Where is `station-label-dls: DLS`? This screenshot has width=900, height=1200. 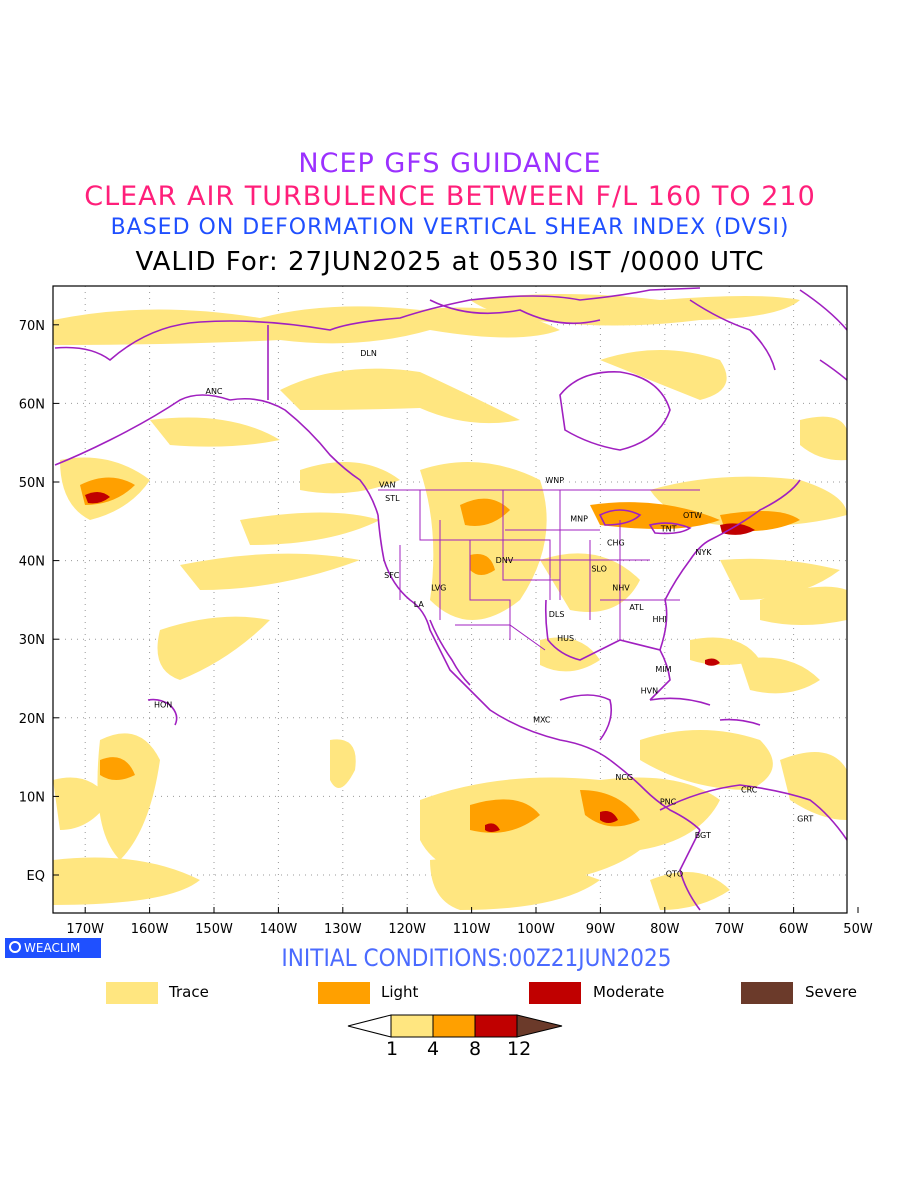 station-label-dls: DLS is located at coordinates (557, 614).